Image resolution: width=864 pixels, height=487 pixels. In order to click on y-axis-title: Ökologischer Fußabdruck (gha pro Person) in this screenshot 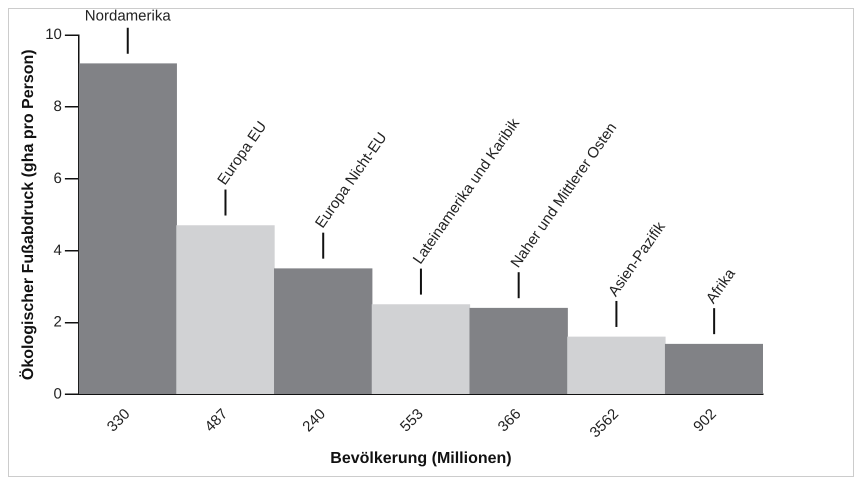, I will do `click(28, 214)`.